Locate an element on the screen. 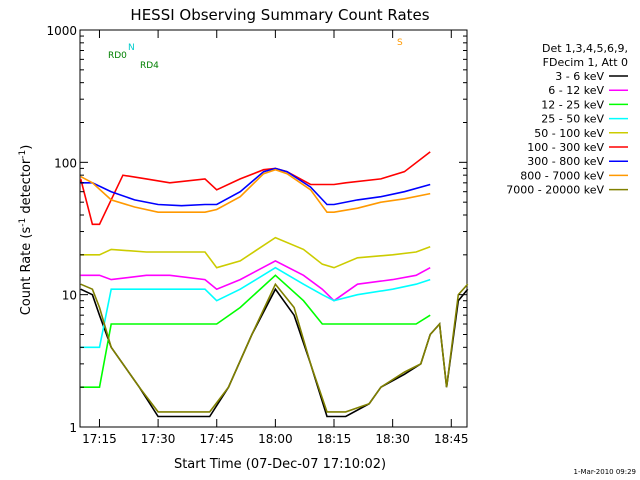  legend-label-5: 100 - 300 keV is located at coordinates (565, 147).